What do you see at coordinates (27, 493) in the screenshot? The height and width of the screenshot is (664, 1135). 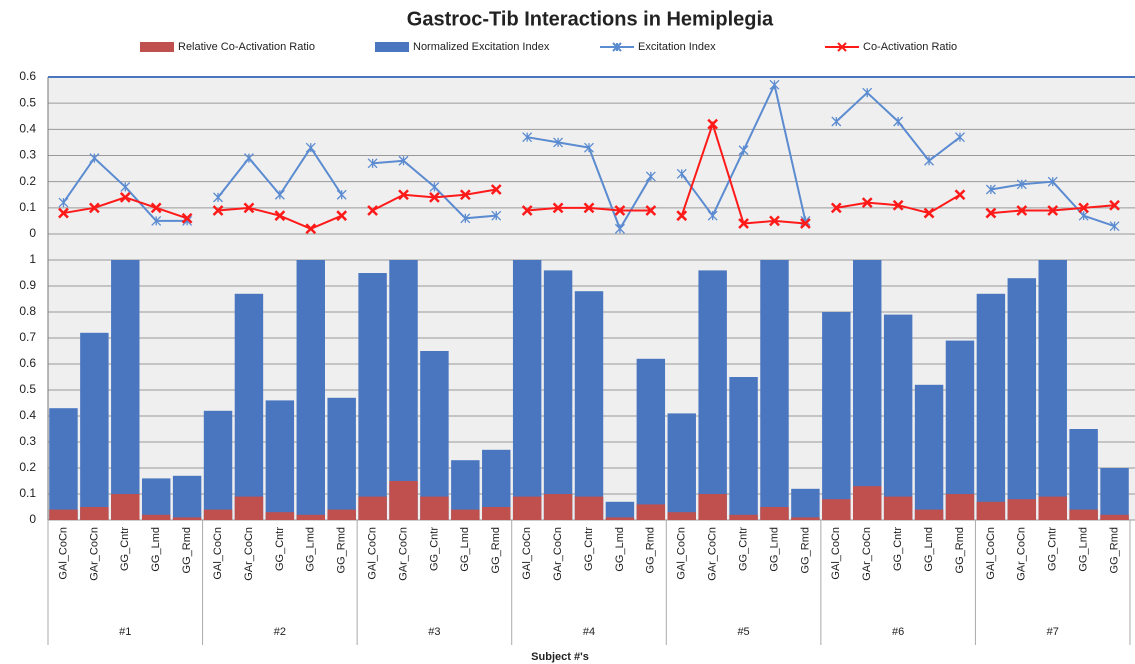 I see `y-tick-label: 0.1` at bounding box center [27, 493].